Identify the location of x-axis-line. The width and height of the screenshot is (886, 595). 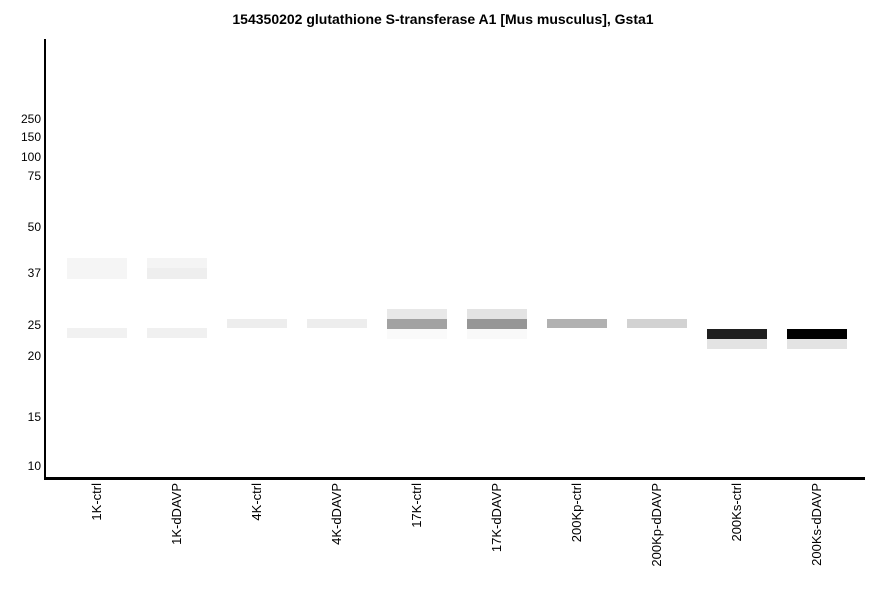
(454, 478).